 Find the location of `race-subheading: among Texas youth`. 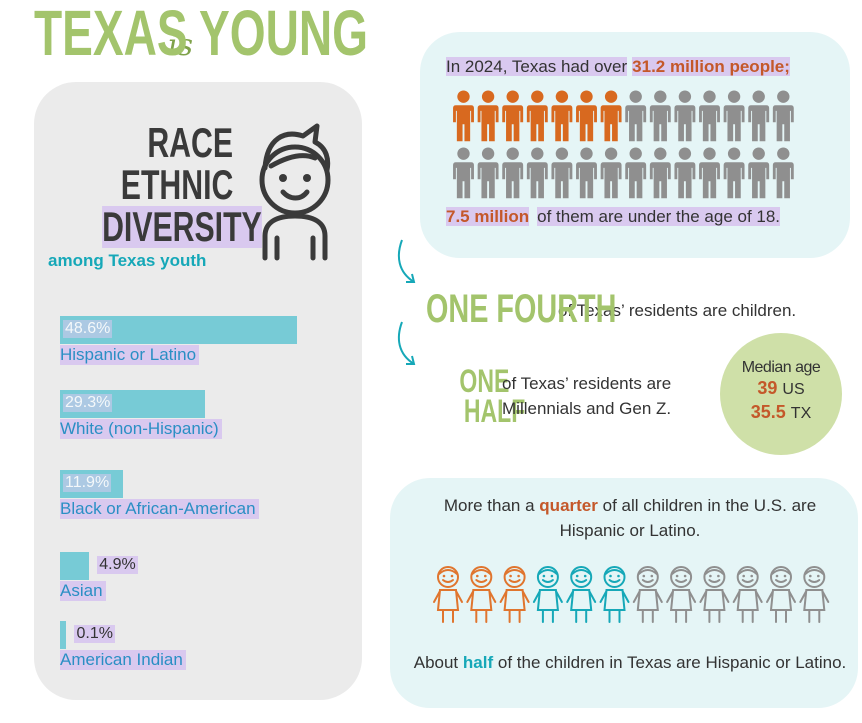

race-subheading: among Texas youth is located at coordinates (127, 260).